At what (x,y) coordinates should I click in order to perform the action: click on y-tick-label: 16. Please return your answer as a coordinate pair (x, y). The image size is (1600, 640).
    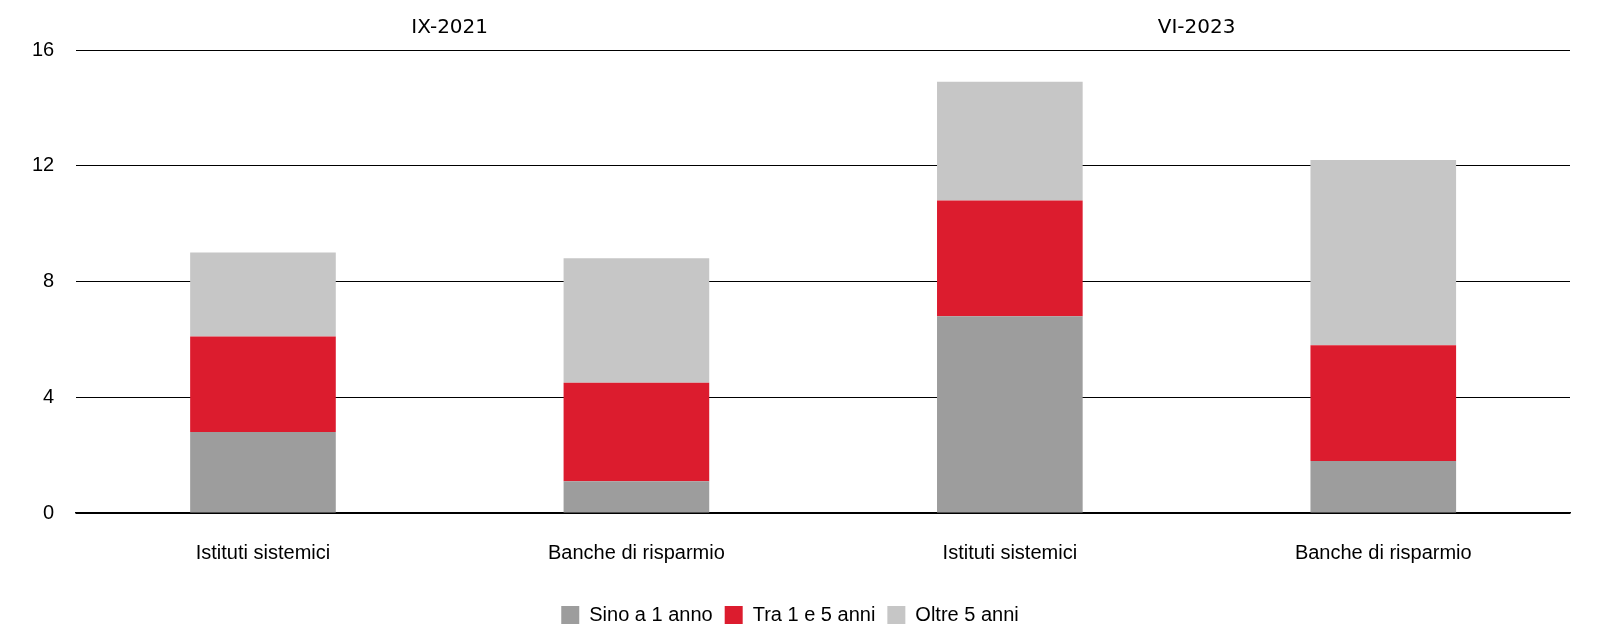
    Looking at the image, I should click on (43, 48).